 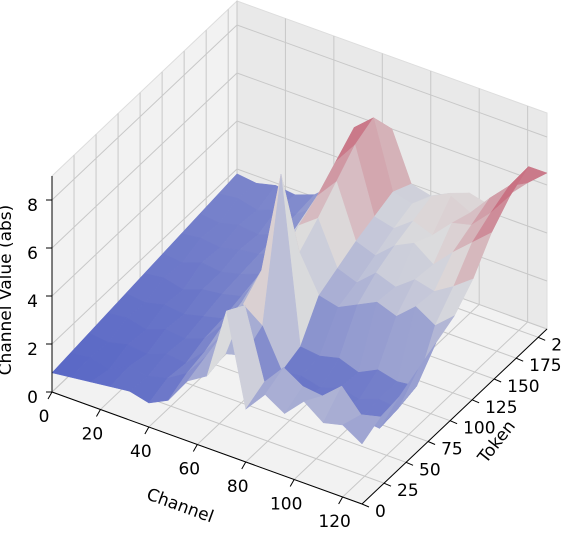 I want to click on y-tick-label: 175, so click(x=545, y=366).